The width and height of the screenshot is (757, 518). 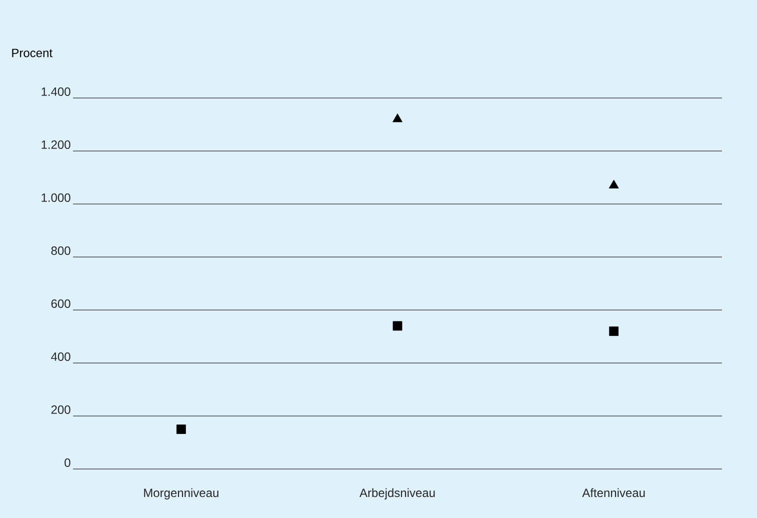 What do you see at coordinates (60, 409) in the screenshot?
I see `y-tick-label: 200` at bounding box center [60, 409].